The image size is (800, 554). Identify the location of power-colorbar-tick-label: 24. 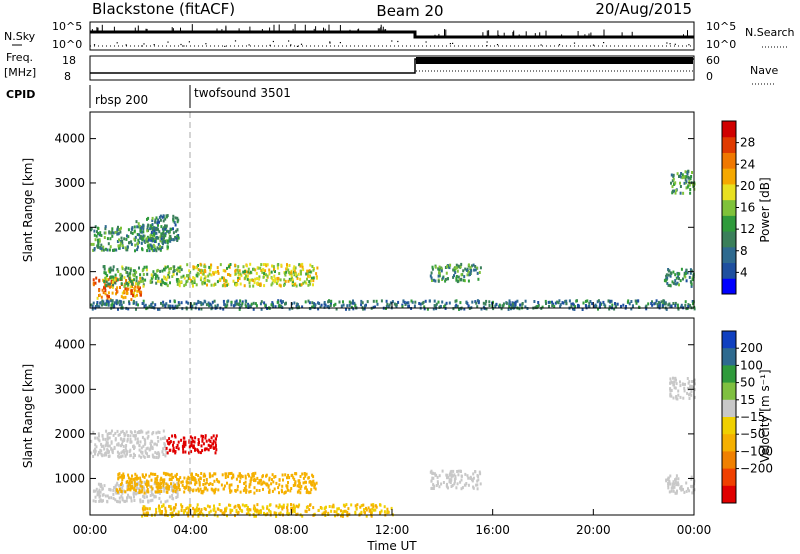
(747, 164).